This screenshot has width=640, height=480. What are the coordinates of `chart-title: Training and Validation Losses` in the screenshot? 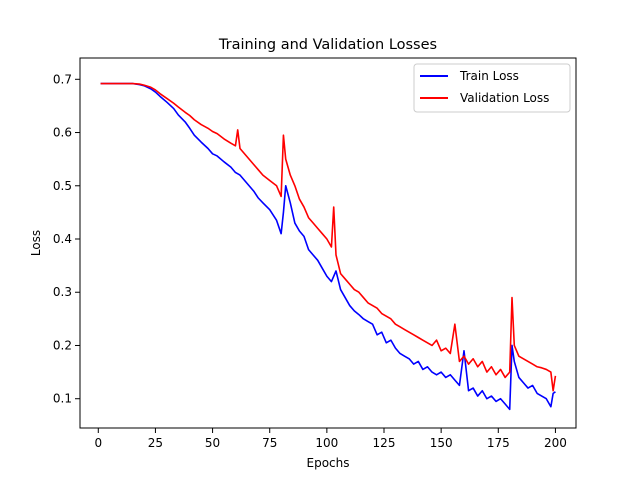 It's located at (327, 45).